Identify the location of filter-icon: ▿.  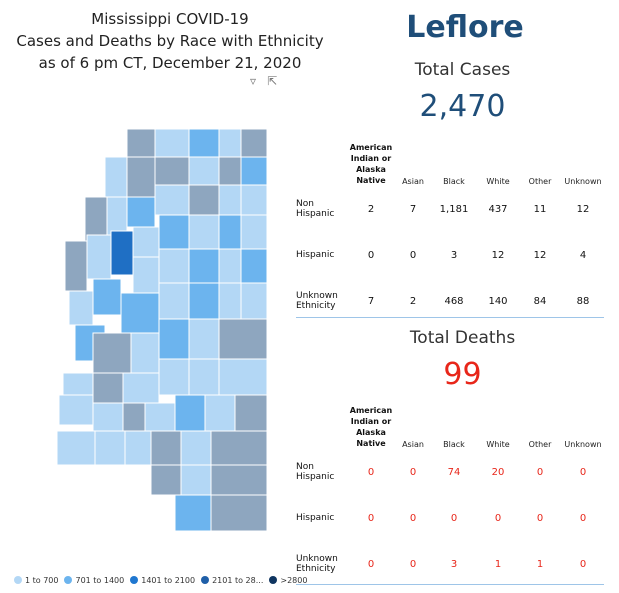
(253, 81).